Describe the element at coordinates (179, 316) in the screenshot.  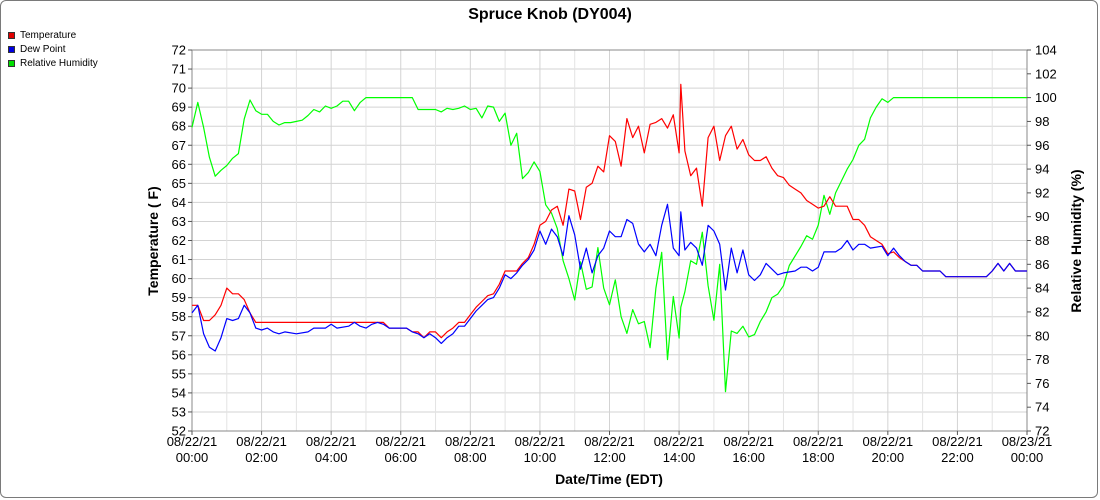
I see `y-tick-label: 58` at that location.